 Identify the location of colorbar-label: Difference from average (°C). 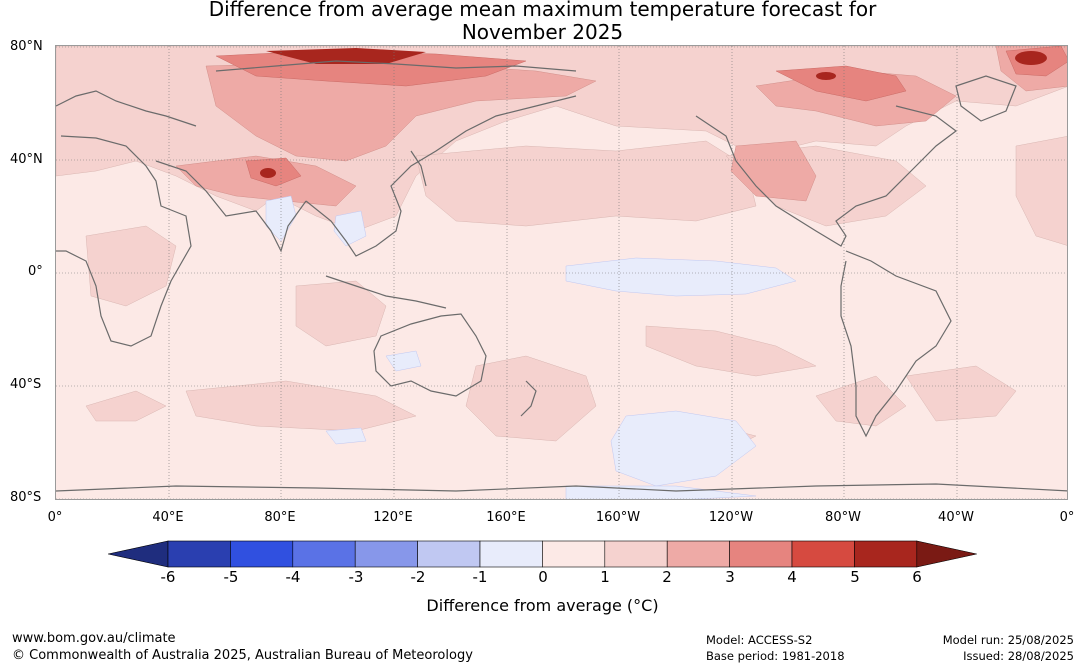
(542, 605).